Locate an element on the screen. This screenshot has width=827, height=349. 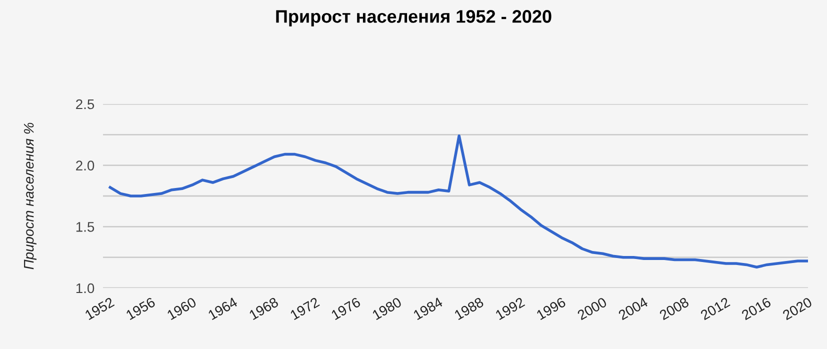
x-tick-label: 2016 is located at coordinates (756, 308).